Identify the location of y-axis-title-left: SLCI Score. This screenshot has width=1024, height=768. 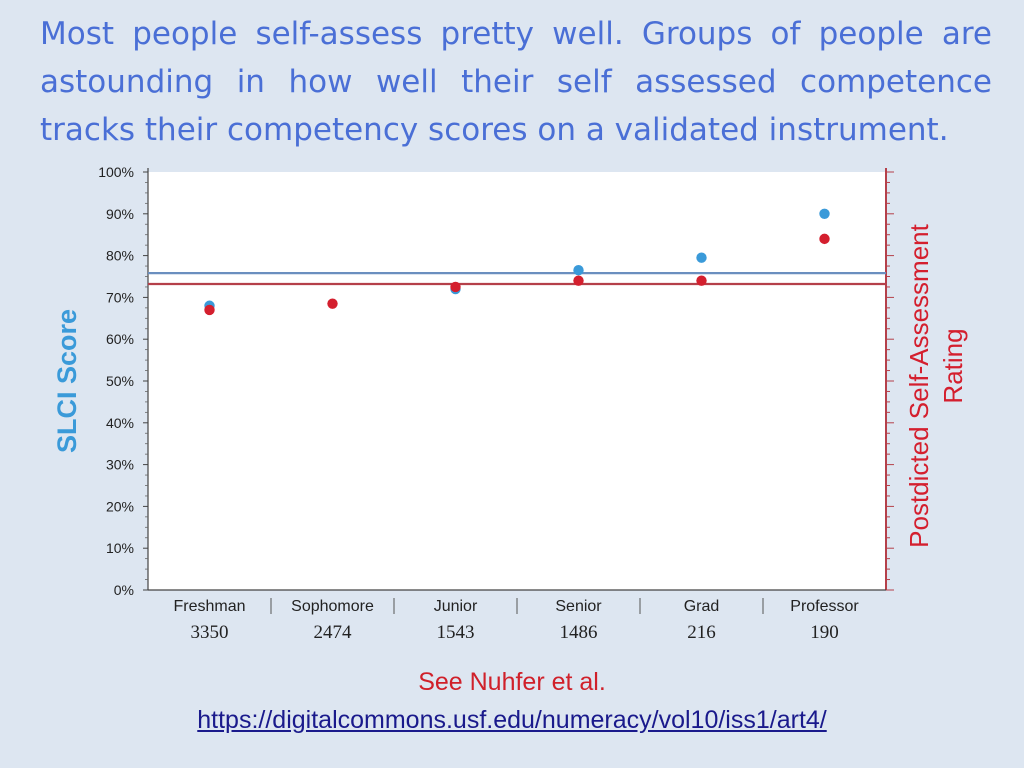
(67, 381).